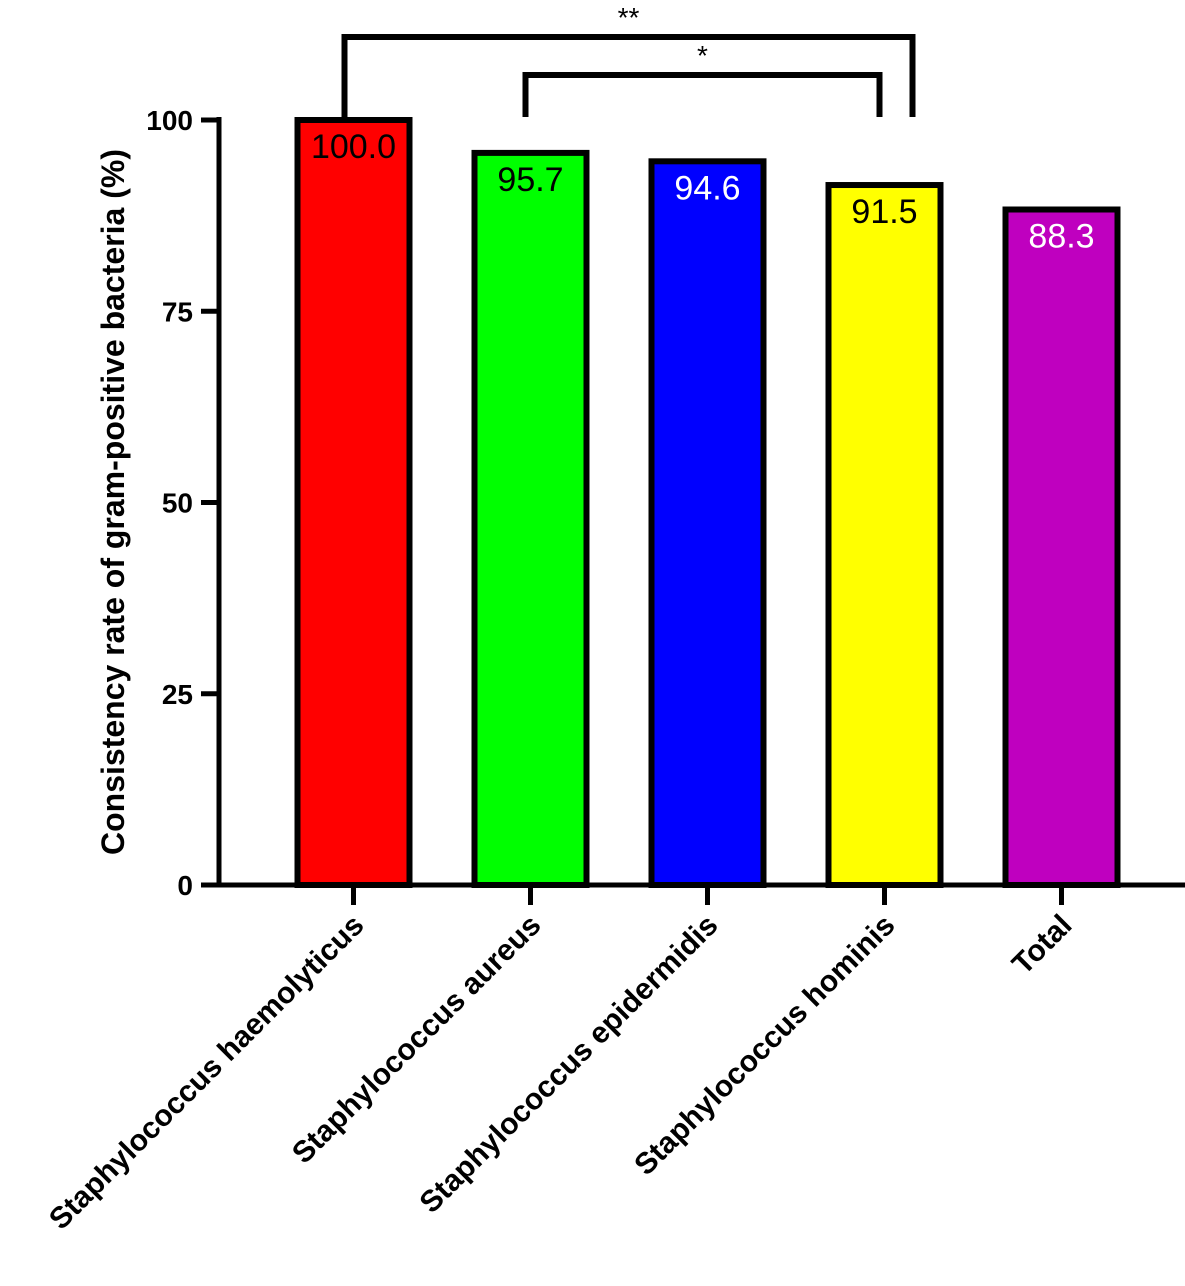  I want to click on bar-value-label: 94.6, so click(707, 188).